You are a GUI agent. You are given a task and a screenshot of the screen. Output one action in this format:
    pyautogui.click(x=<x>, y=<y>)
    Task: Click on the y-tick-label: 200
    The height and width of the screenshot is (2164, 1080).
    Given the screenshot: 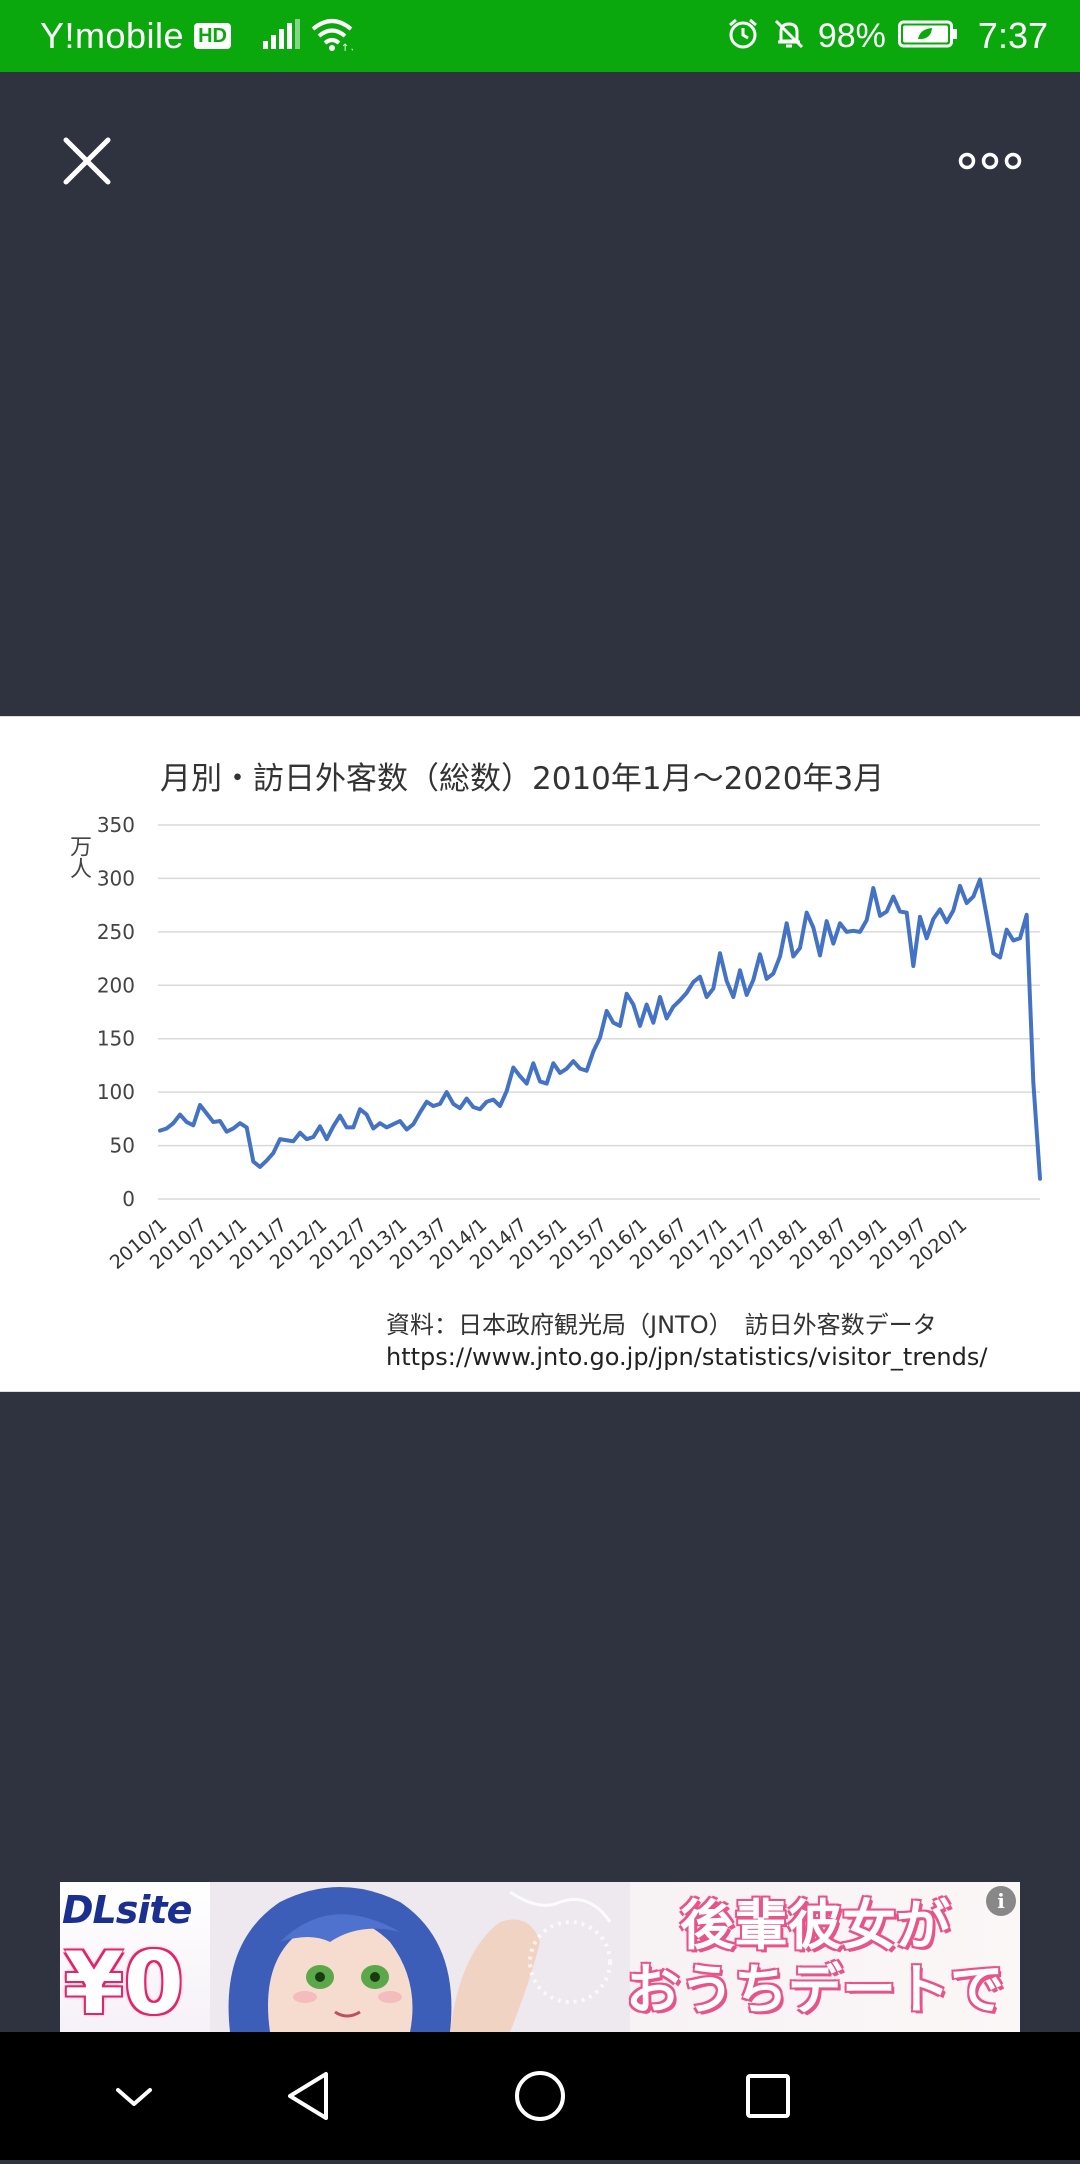 What is the action you would take?
    pyautogui.click(x=116, y=985)
    